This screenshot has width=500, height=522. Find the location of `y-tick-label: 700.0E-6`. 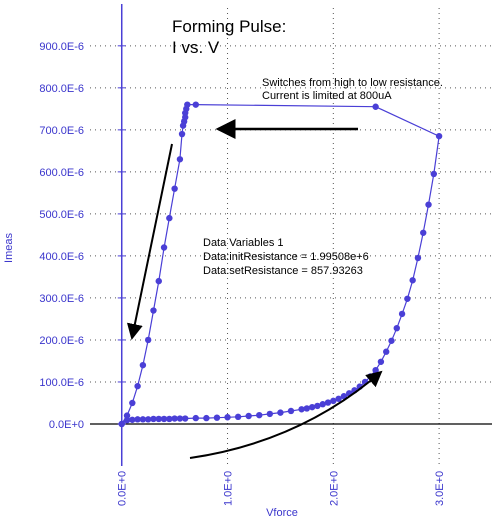

y-tick-label: 700.0E-6 is located at coordinates (61, 131).